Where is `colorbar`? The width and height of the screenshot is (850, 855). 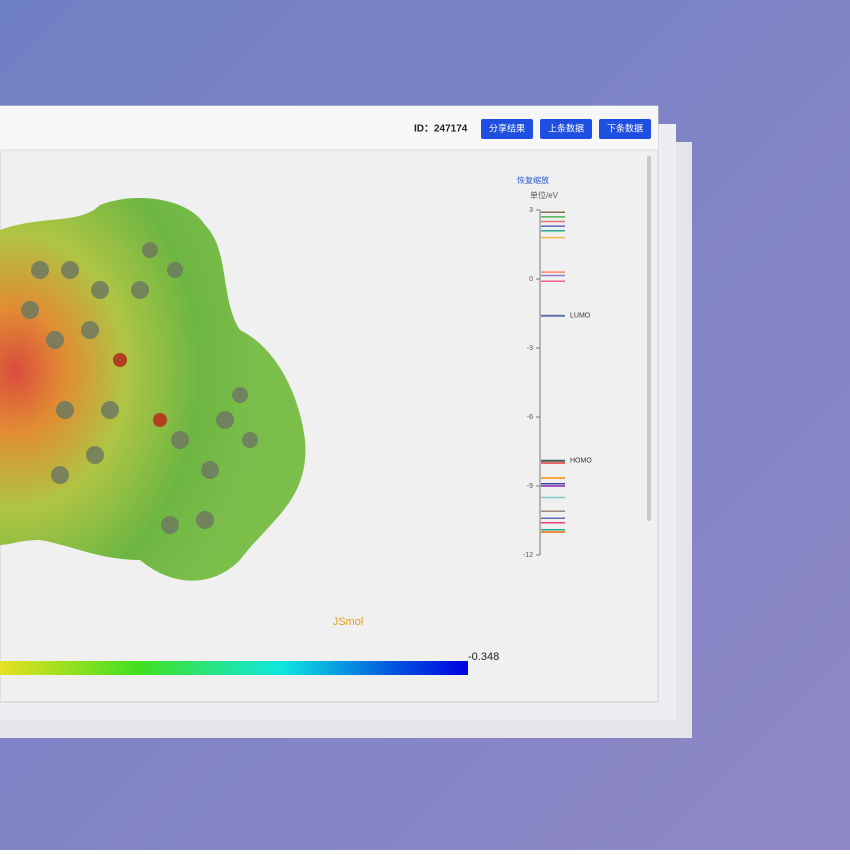 colorbar is located at coordinates (234, 668).